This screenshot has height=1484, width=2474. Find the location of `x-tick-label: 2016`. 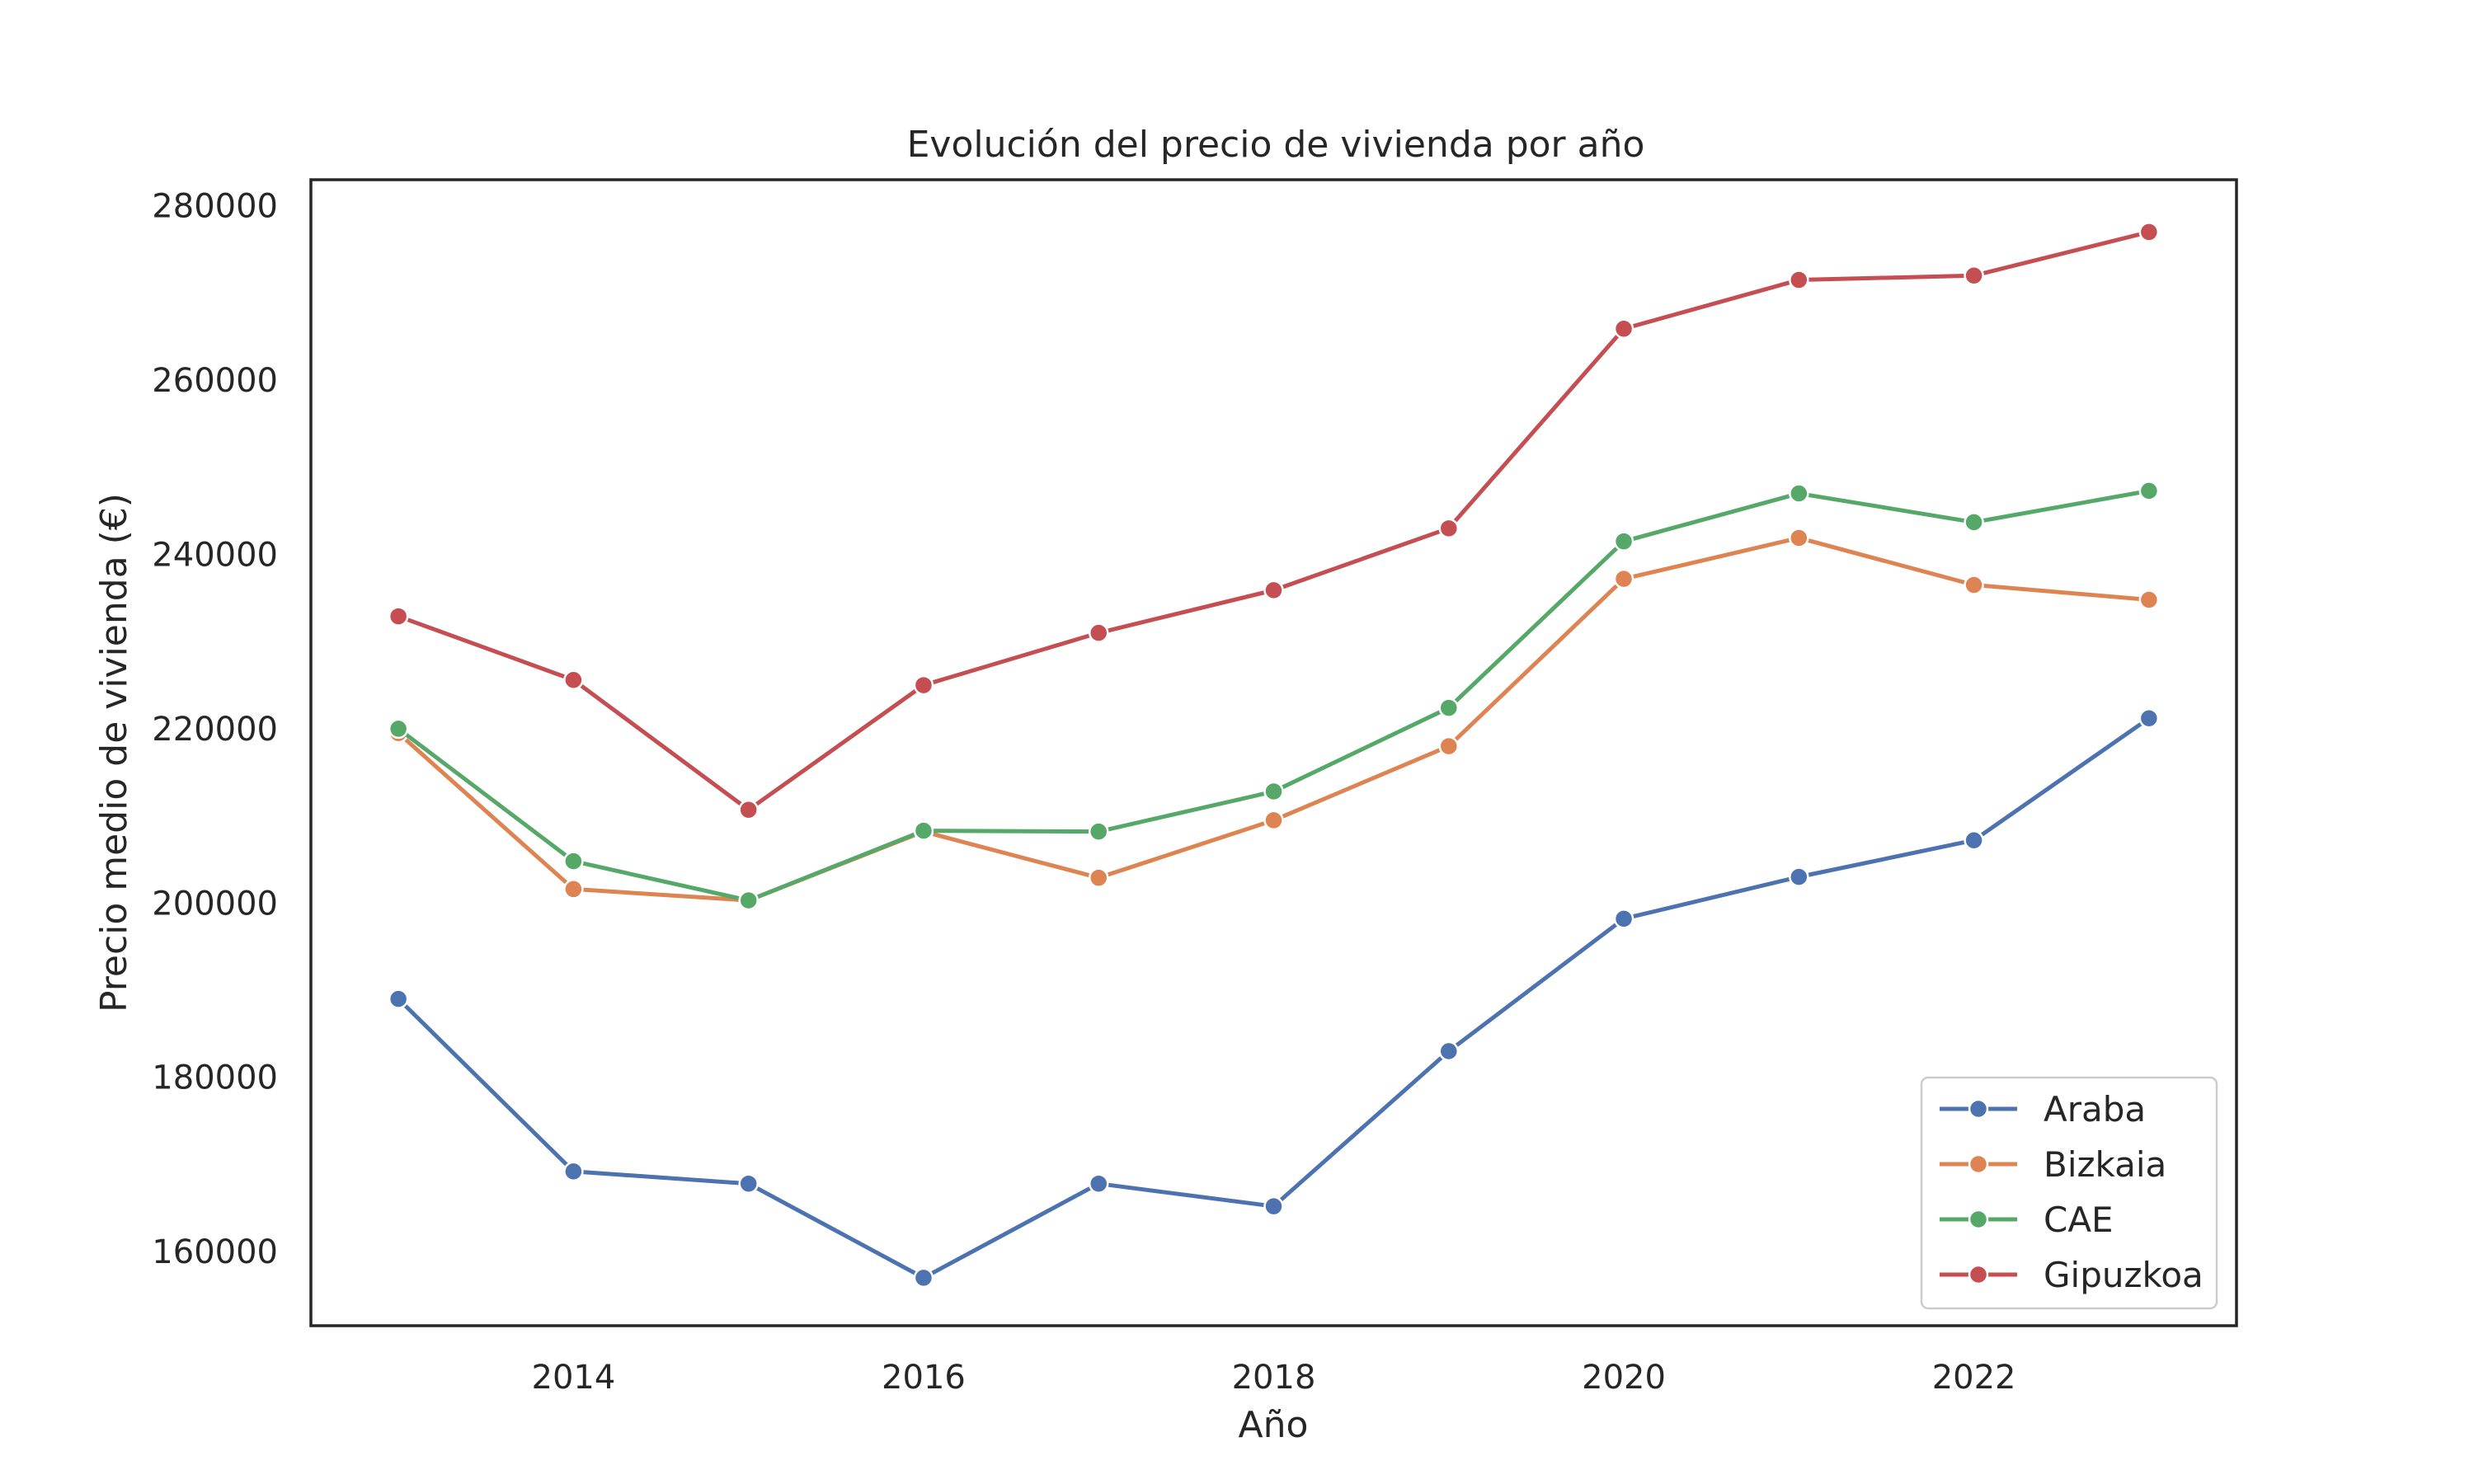

x-tick-label: 2016 is located at coordinates (924, 1378).